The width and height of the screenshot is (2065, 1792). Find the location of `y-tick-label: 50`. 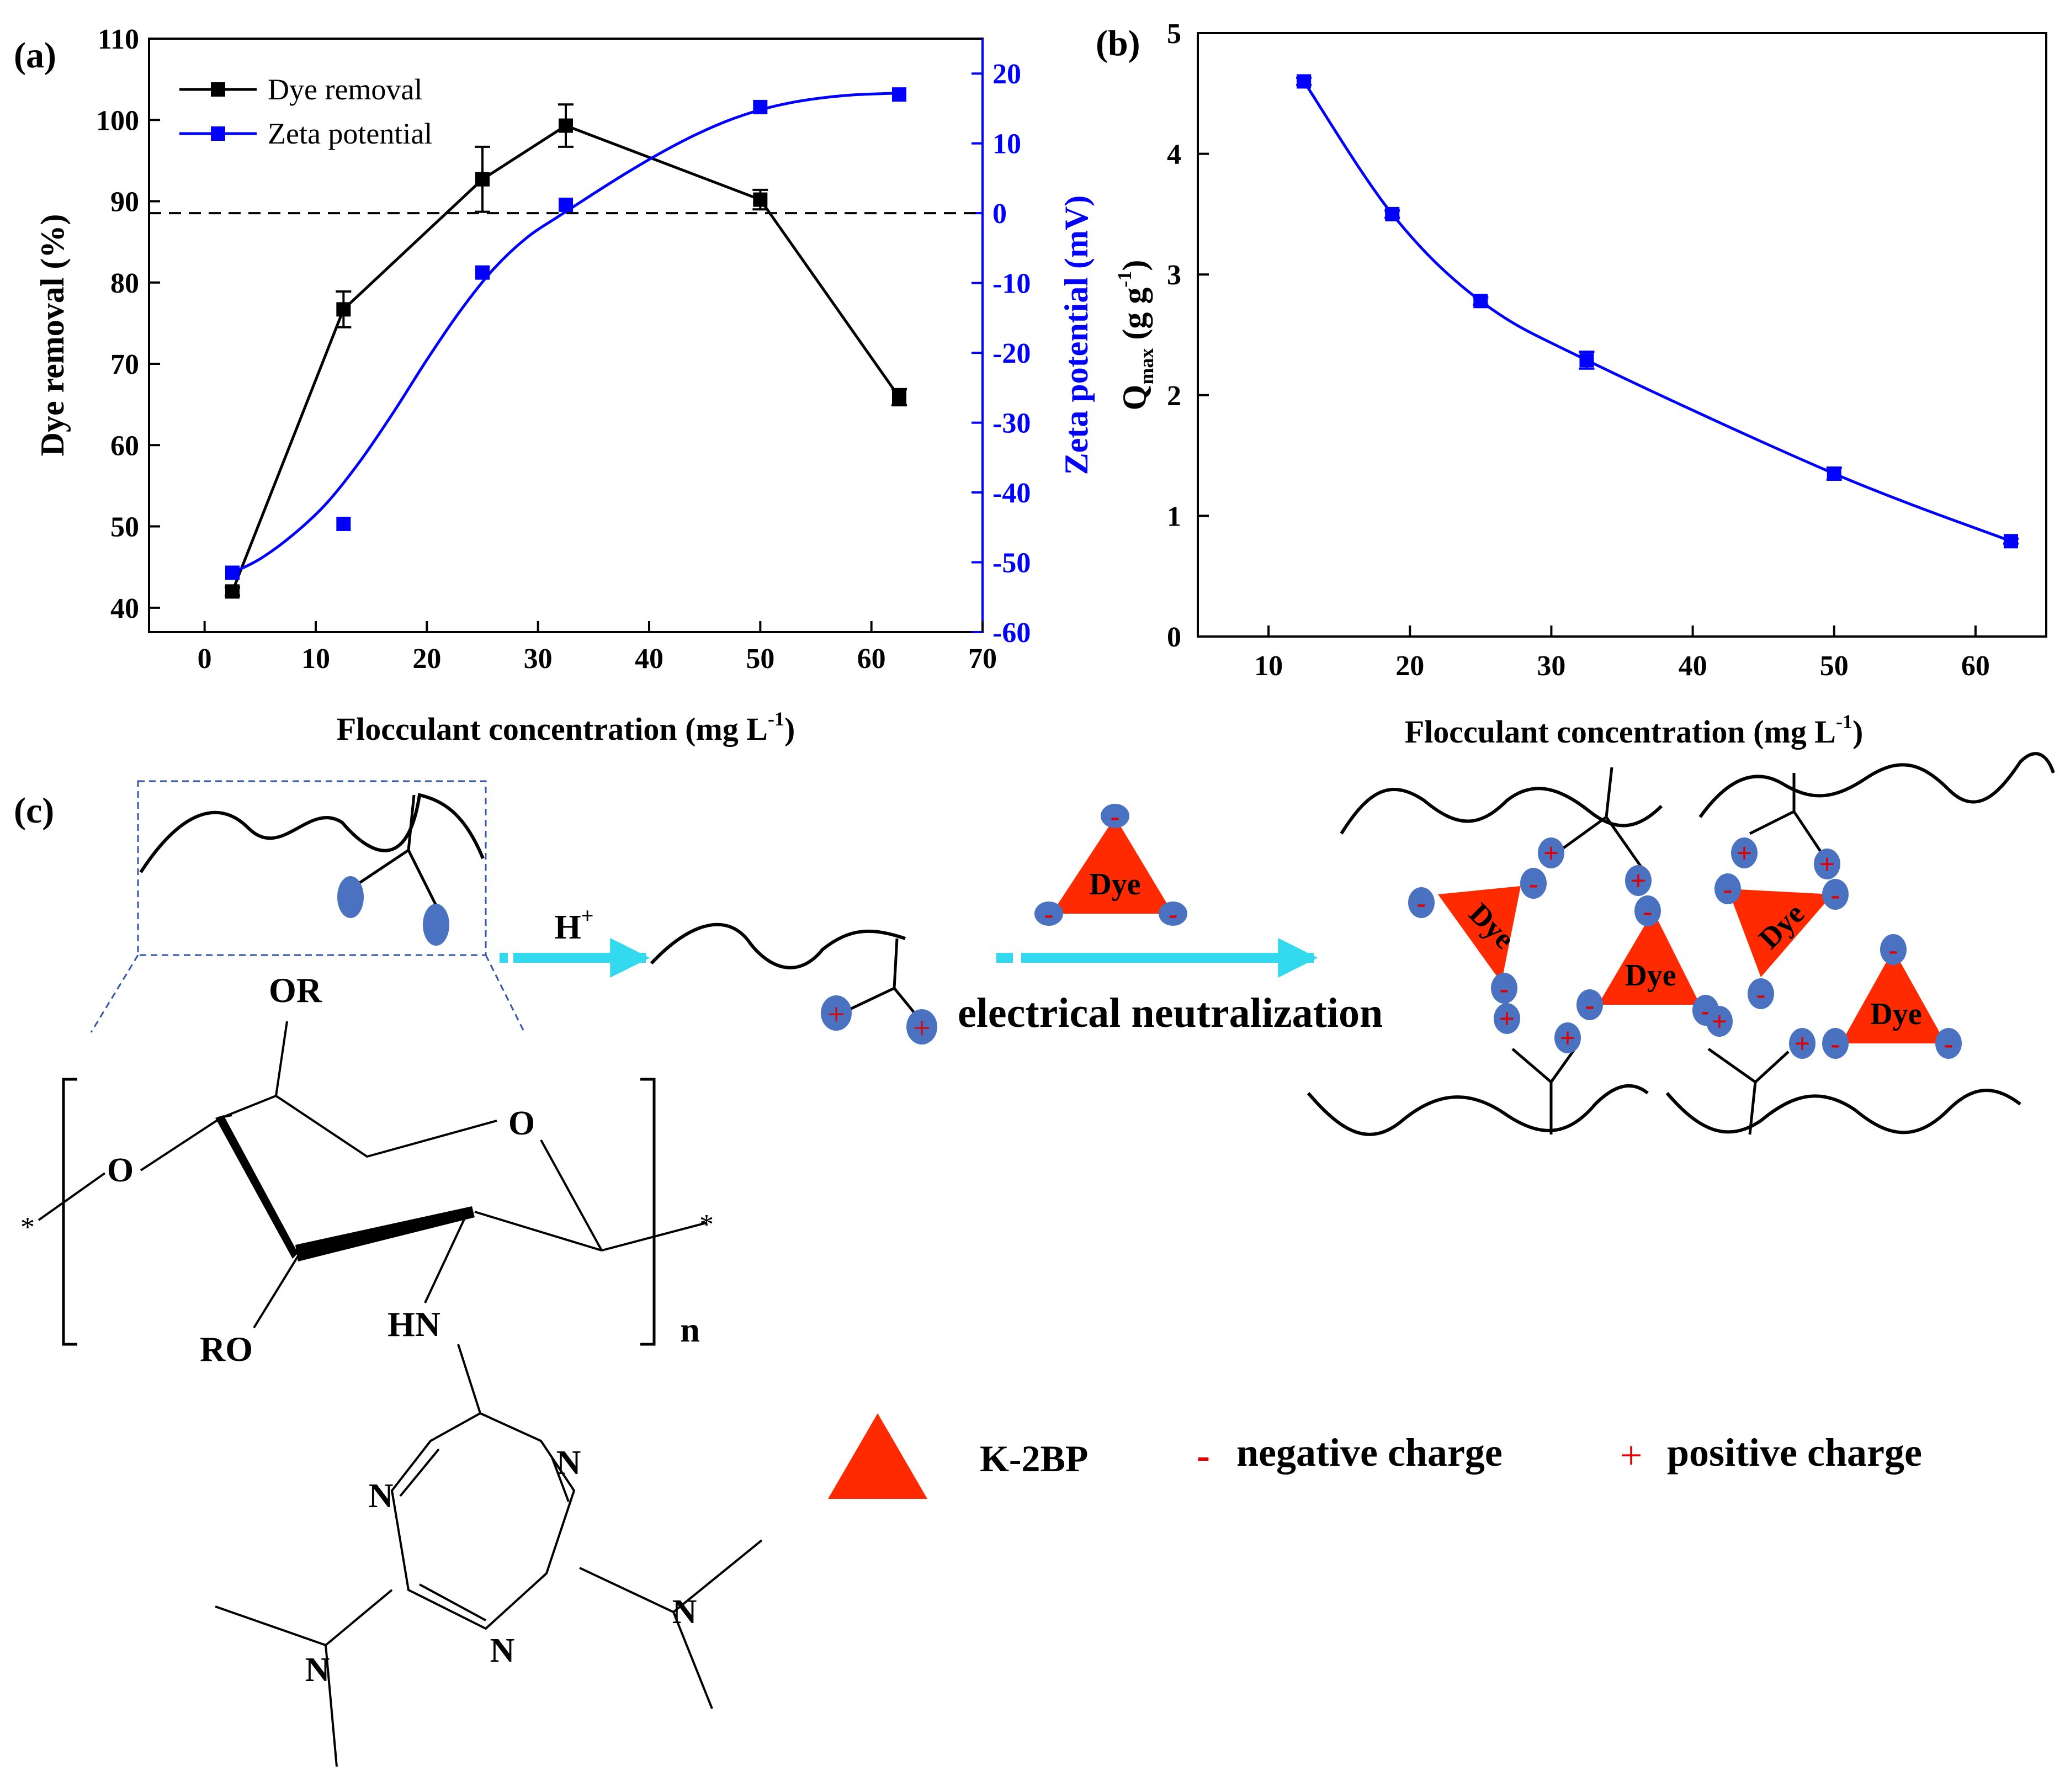

y-tick-label: 50 is located at coordinates (124, 527).